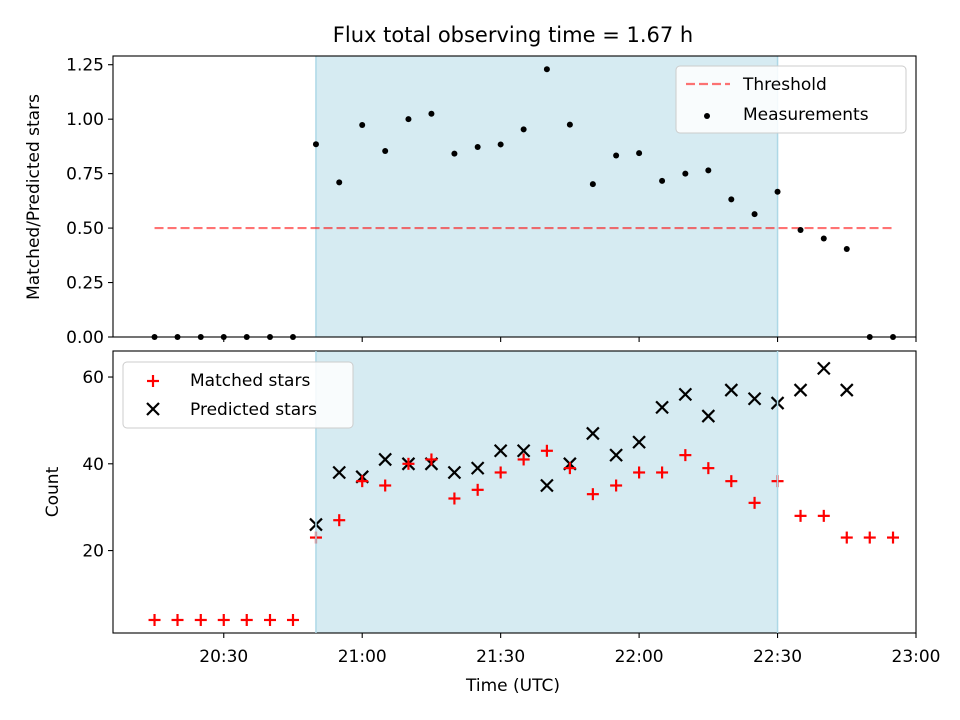  I want to click on legend-predicted-swatch, so click(153, 409).